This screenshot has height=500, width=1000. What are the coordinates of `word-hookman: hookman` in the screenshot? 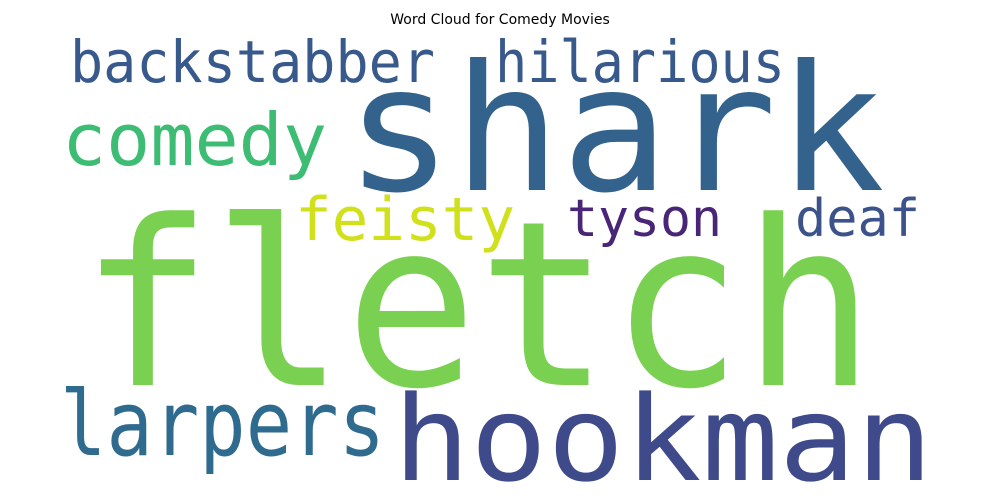 It's located at (663, 435).